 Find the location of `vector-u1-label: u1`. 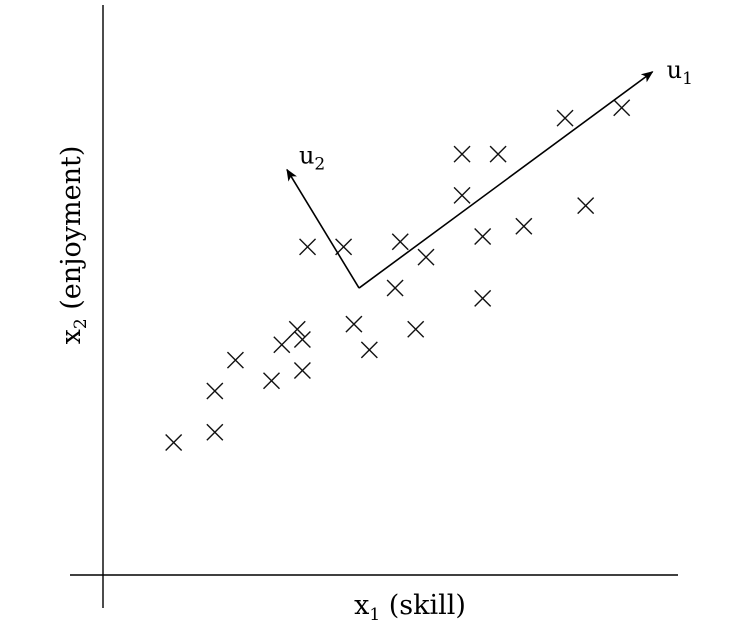

vector-u1-label: u1 is located at coordinates (680, 72).